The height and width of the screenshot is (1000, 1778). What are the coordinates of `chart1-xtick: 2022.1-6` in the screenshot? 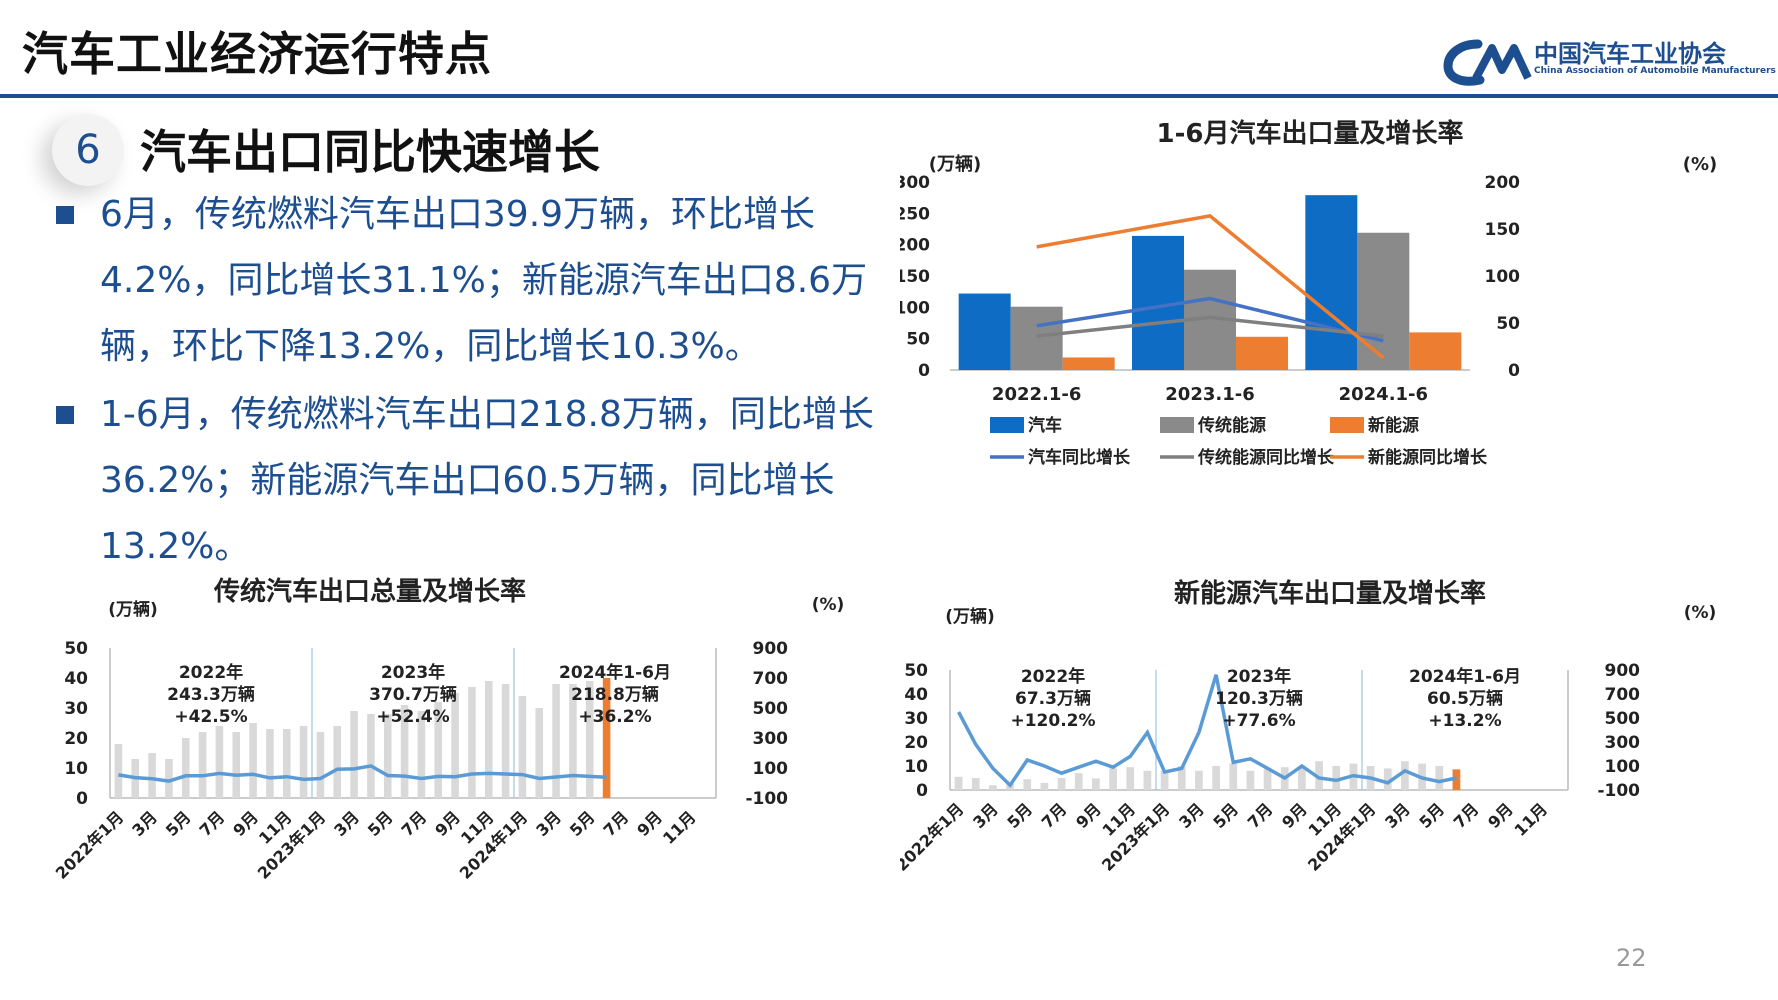 It's located at (1036, 394).